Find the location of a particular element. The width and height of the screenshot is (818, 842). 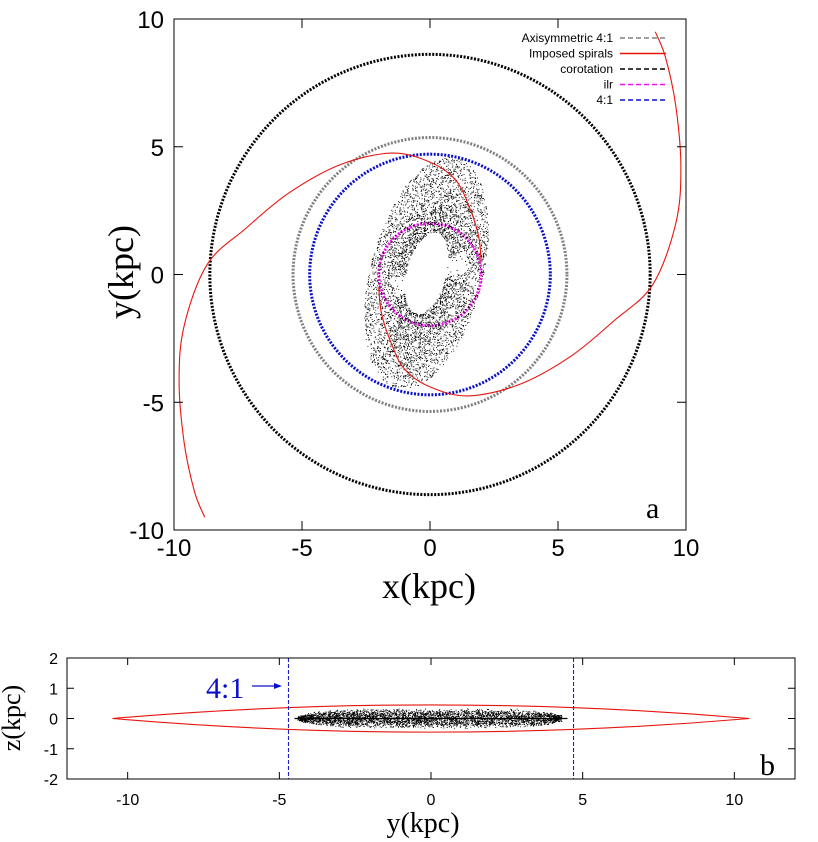

panel-b-y-axis-label: z(kpc) is located at coordinates (13, 718).